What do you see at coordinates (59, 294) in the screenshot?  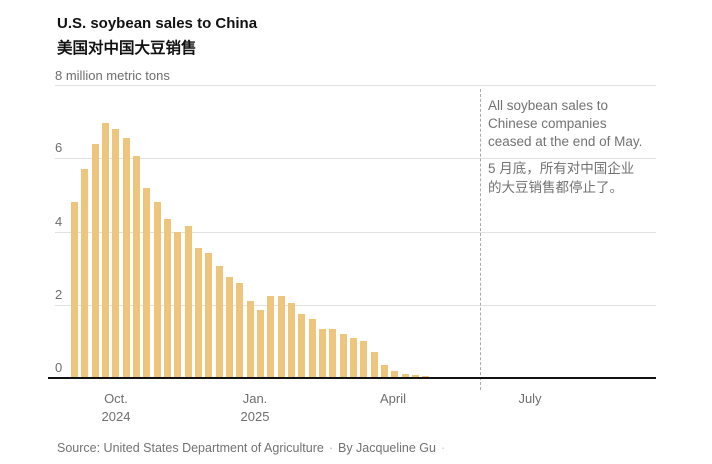 I see `y-tick-label-2: 2` at bounding box center [59, 294].